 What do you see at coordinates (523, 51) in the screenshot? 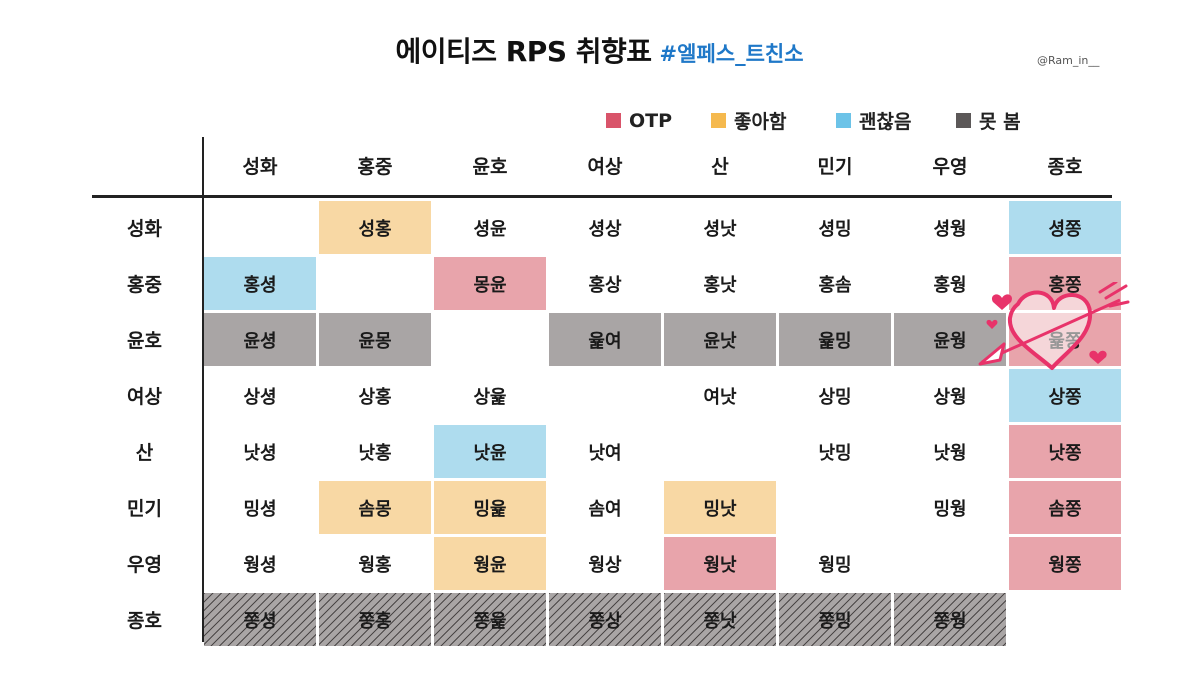
I see `chart-title: 에이티즈 RPS 취향표` at bounding box center [523, 51].